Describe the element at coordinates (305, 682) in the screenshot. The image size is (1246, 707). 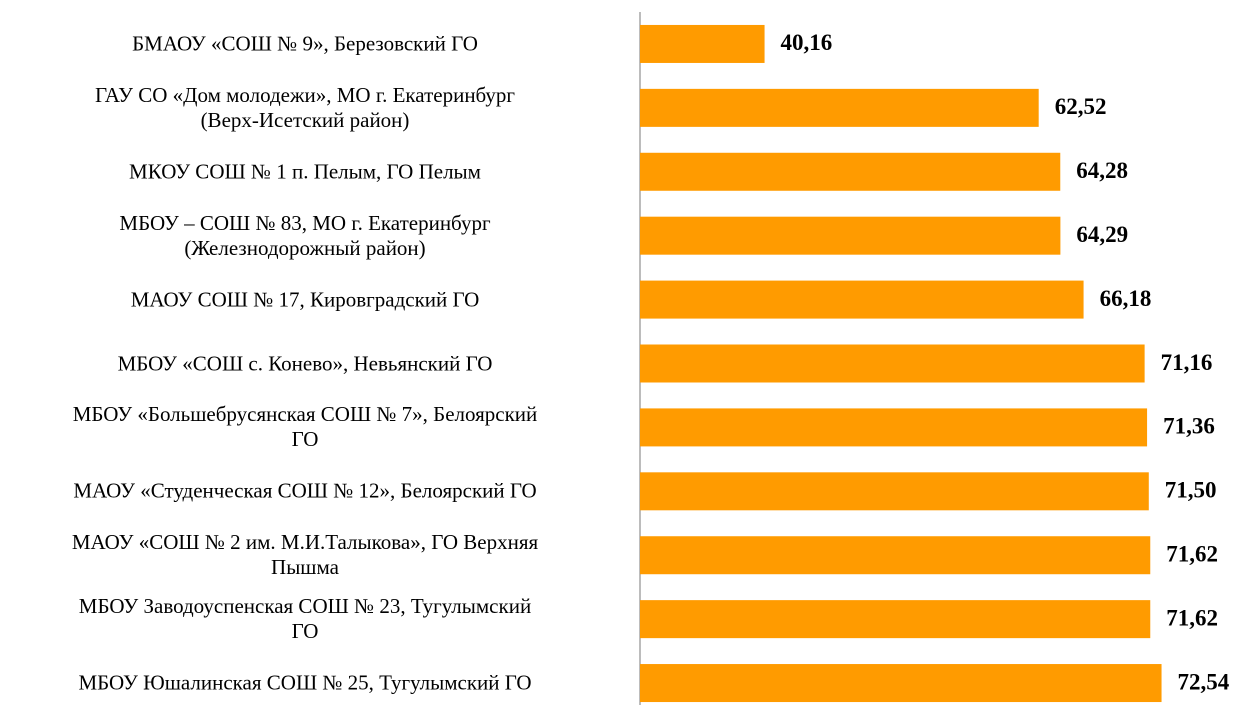
I see `category-label: МБОУ Юшалинская СОШ № 25, Тугулымский ГО` at that location.